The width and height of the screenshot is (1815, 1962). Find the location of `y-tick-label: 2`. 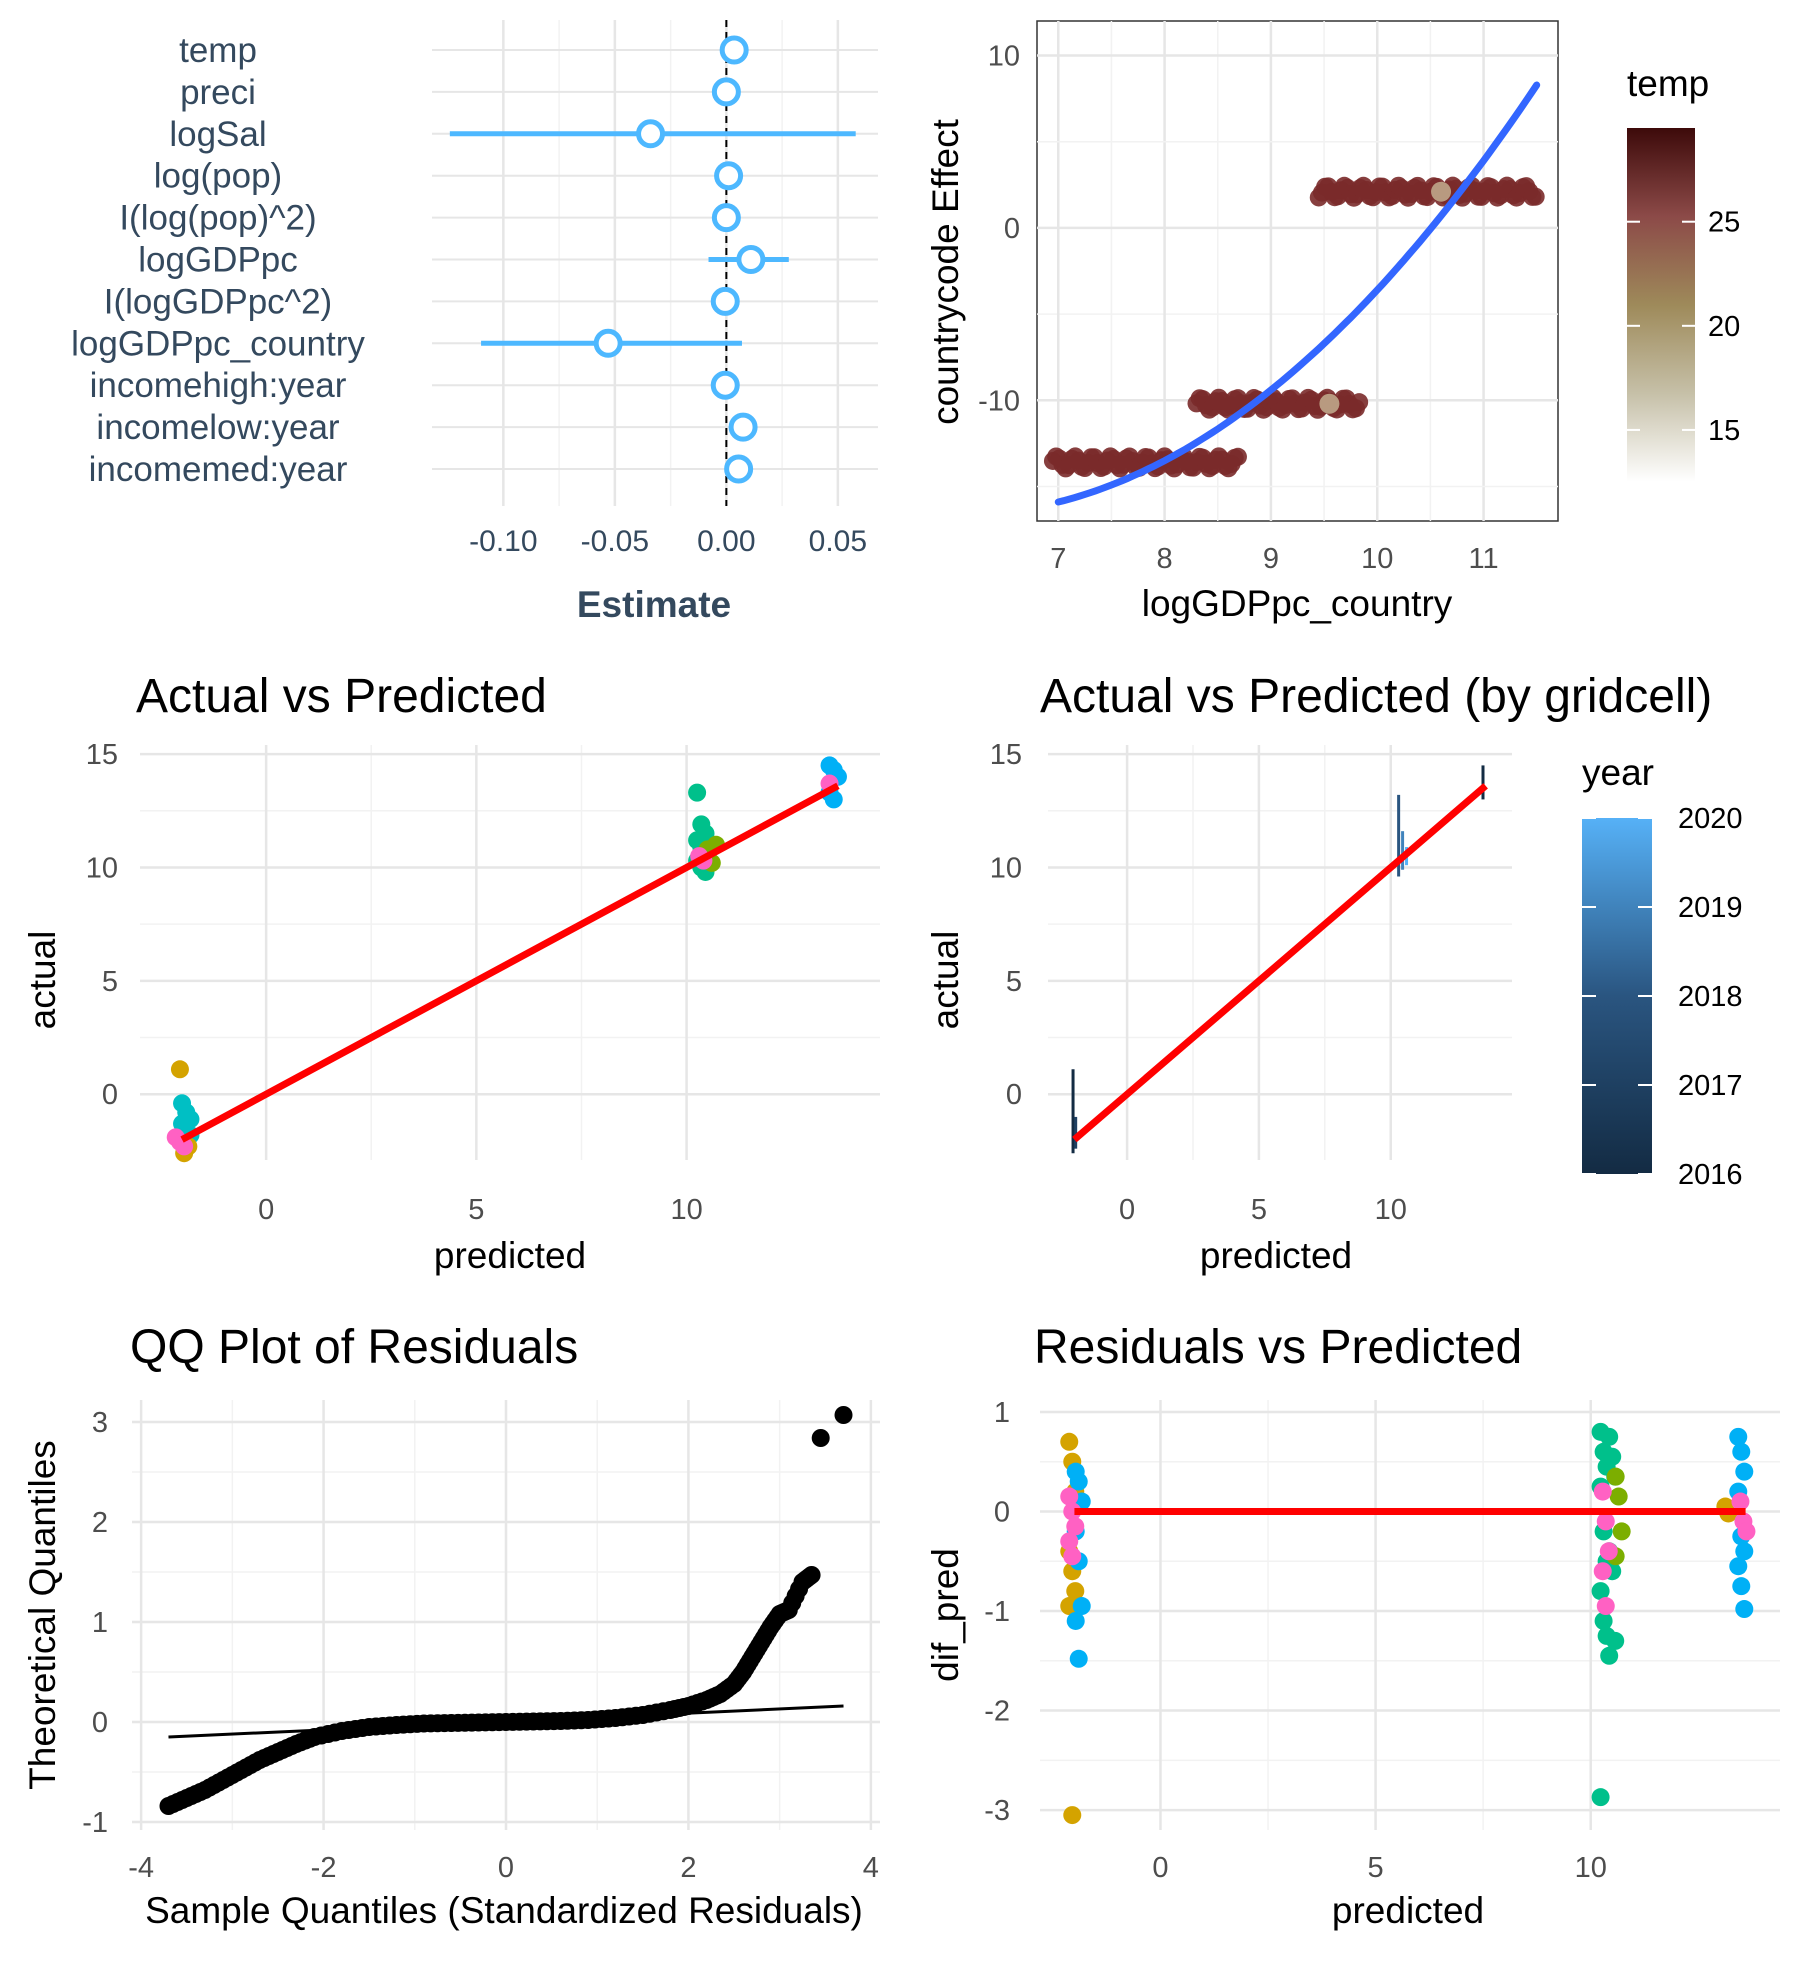

y-tick-label: 2 is located at coordinates (100, 1523).